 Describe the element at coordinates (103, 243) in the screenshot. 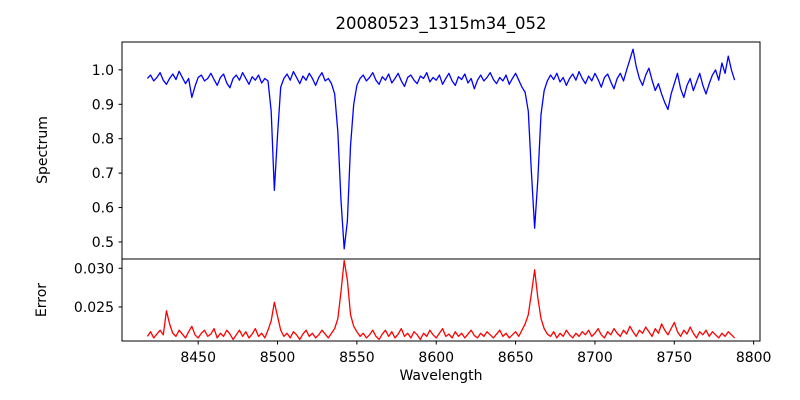

I see `y-tick-label: 0.5` at that location.